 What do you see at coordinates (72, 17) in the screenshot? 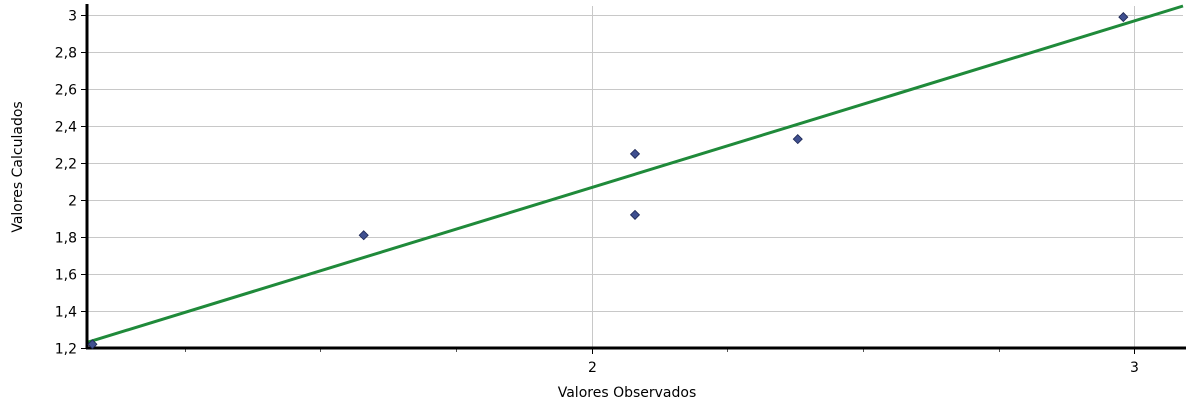
I see `y-tick-label: 3` at bounding box center [72, 17].